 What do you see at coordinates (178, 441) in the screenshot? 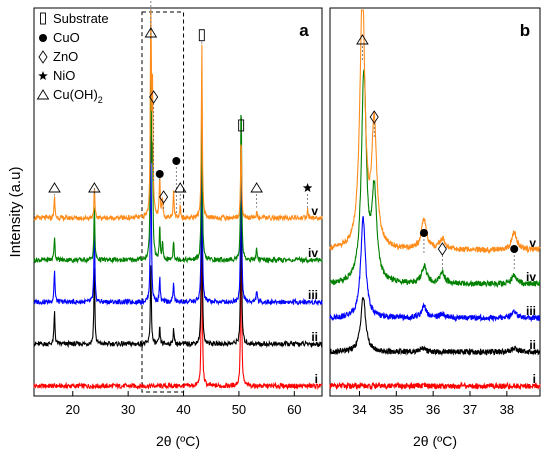
I see `x-axis-label-a: 2θ (ºC)` at bounding box center [178, 441].